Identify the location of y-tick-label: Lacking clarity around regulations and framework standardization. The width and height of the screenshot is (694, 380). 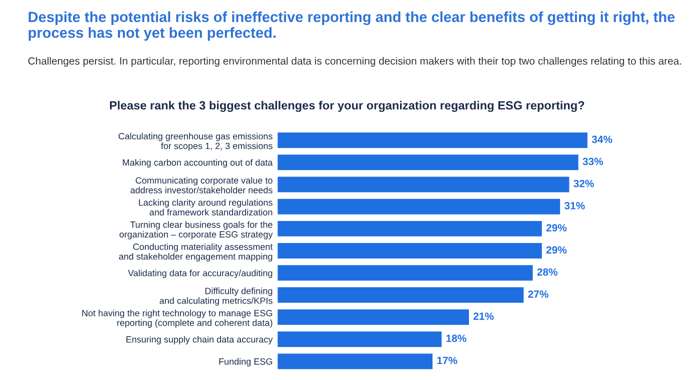
(205, 207).